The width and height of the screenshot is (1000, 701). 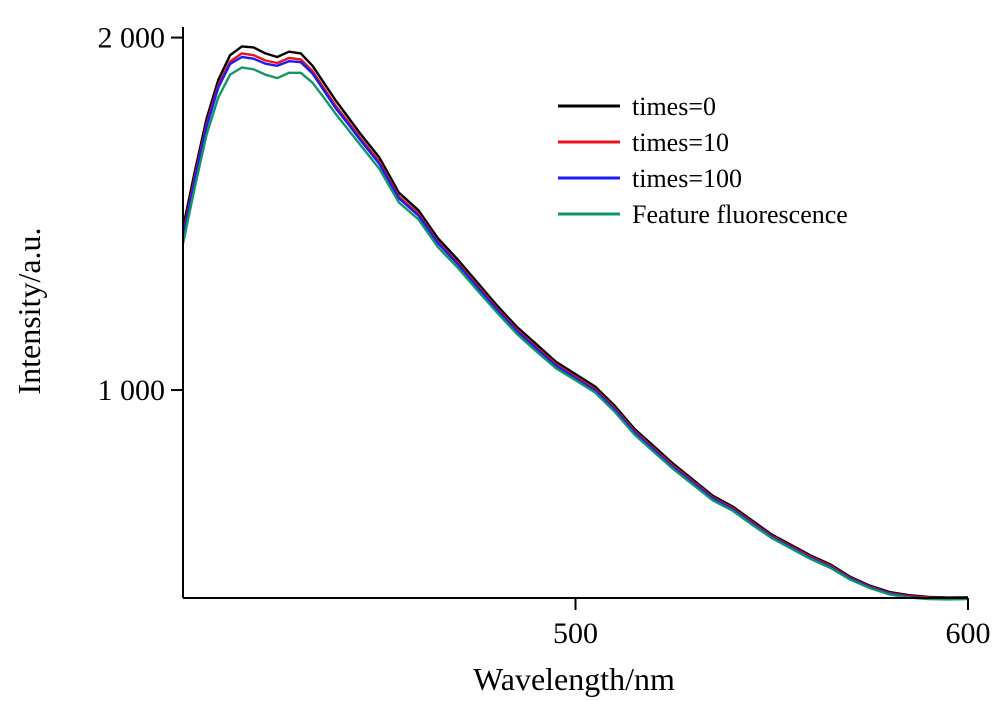 I want to click on y-tick-label: 2 000, so click(x=132, y=38).